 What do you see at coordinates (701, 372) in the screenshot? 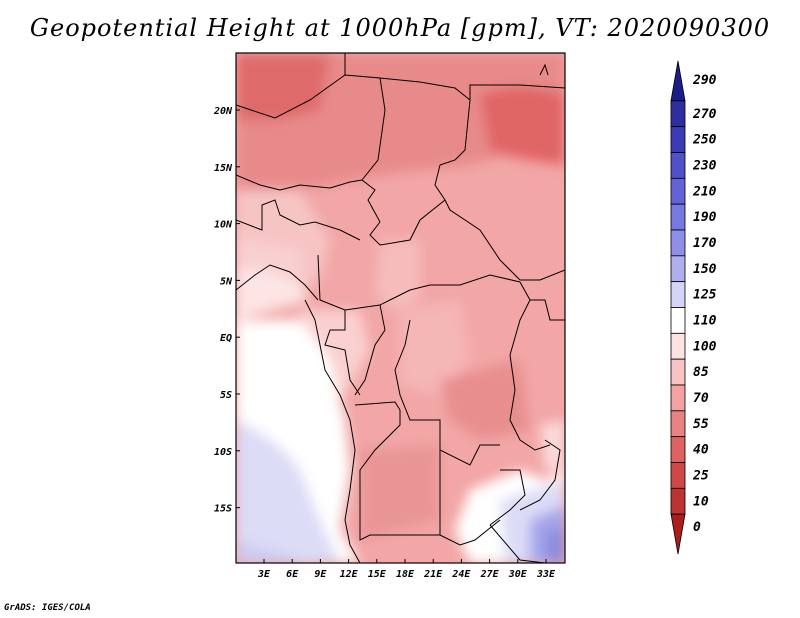
I see `colorbar-label: 85` at bounding box center [701, 372].